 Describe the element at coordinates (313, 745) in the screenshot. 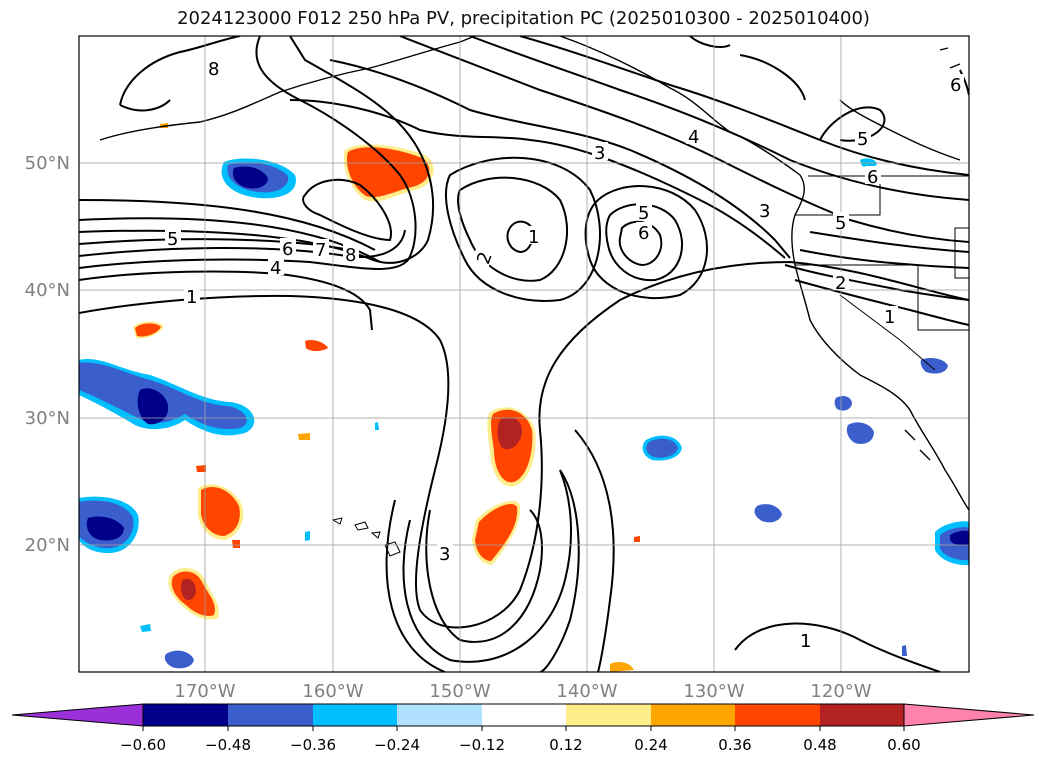

I see `colorbar-tick-label: −0.36` at that location.